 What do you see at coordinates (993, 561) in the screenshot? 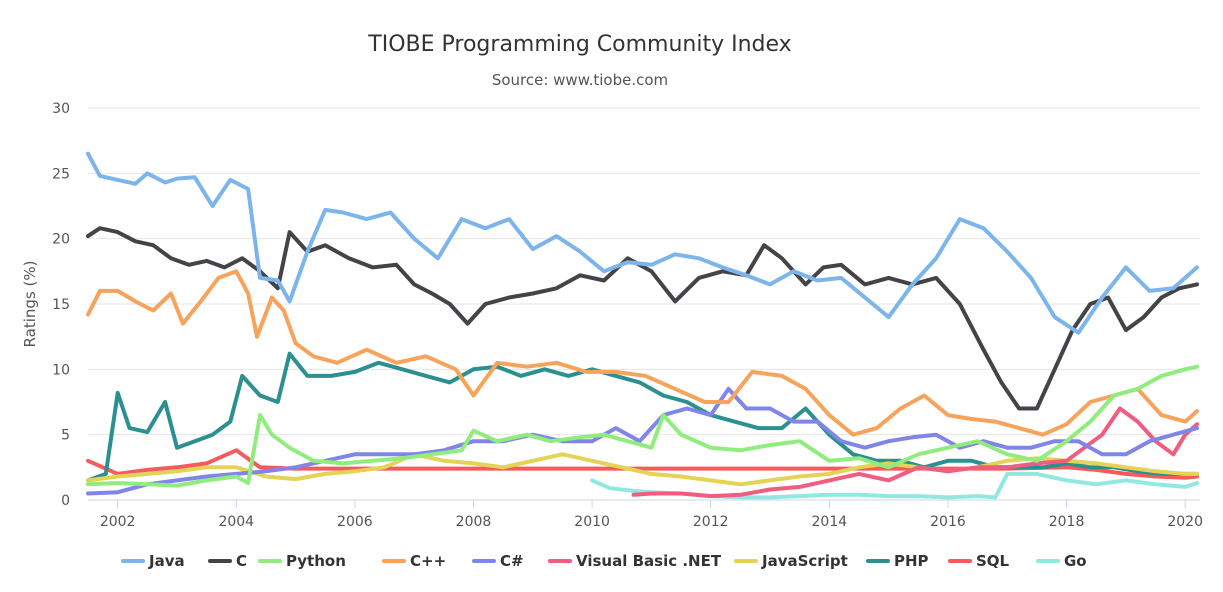
I see `legend-label: SQL` at bounding box center [993, 561].